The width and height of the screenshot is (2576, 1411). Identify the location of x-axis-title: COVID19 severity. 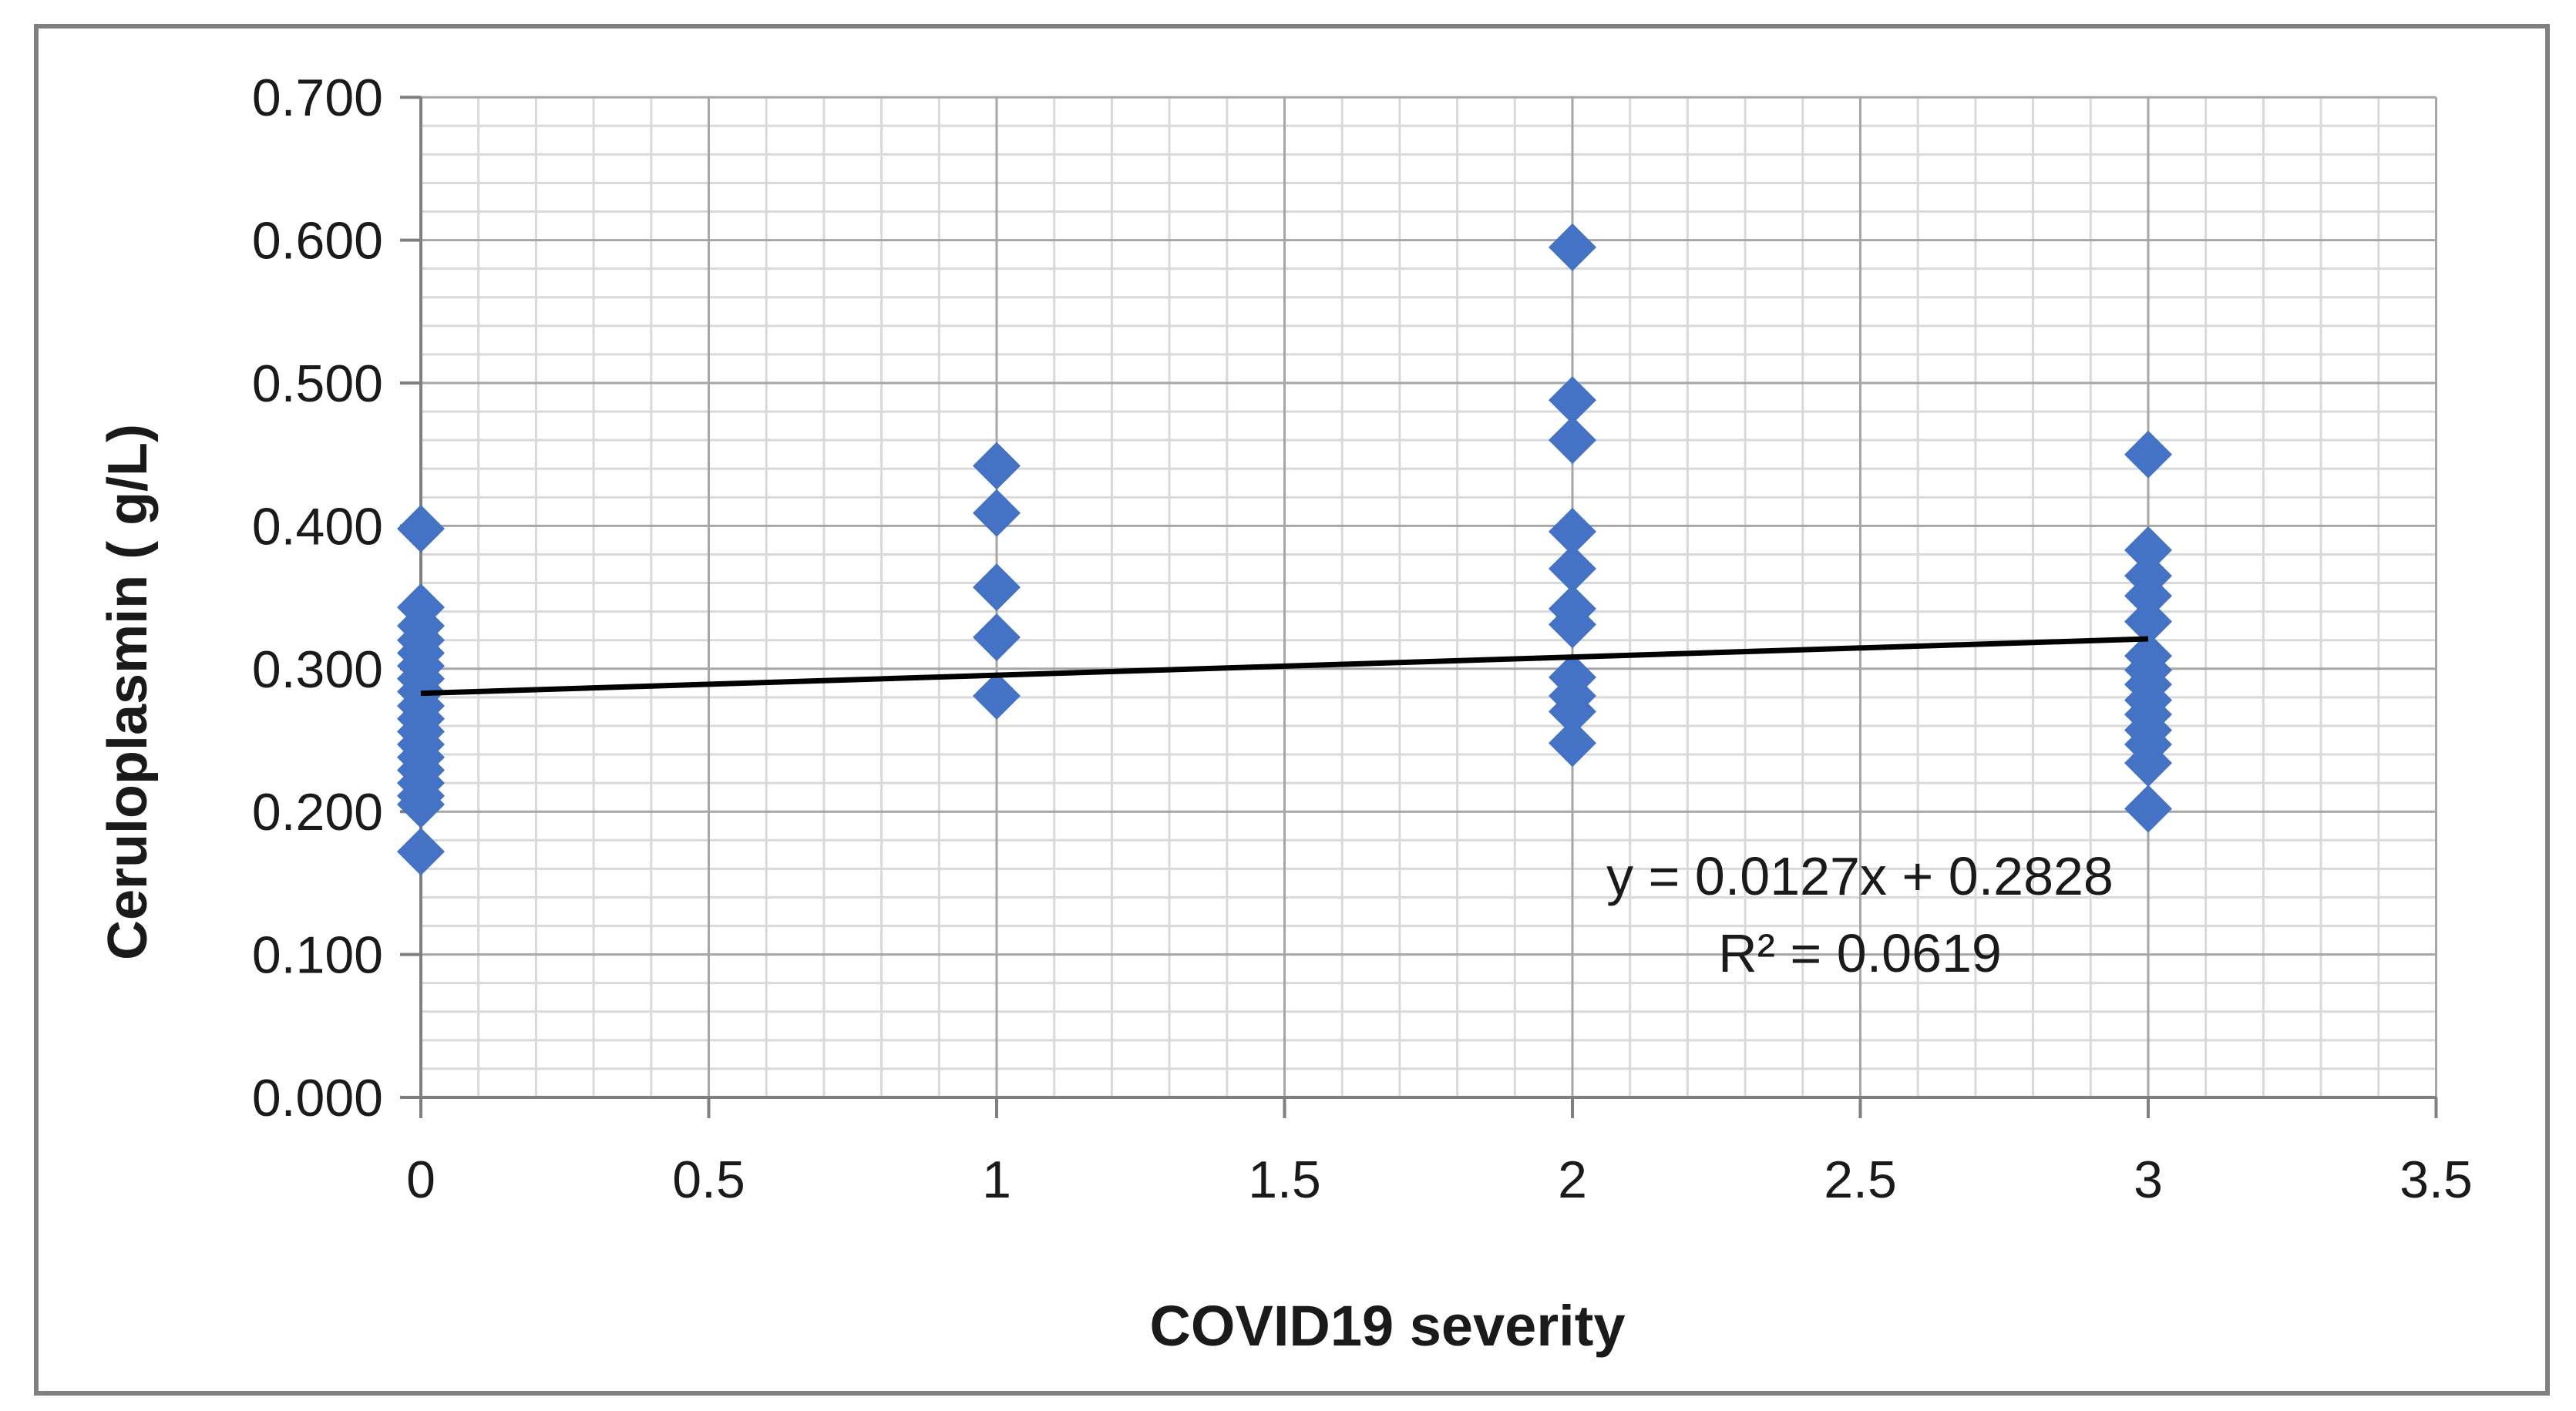
(1387, 1326).